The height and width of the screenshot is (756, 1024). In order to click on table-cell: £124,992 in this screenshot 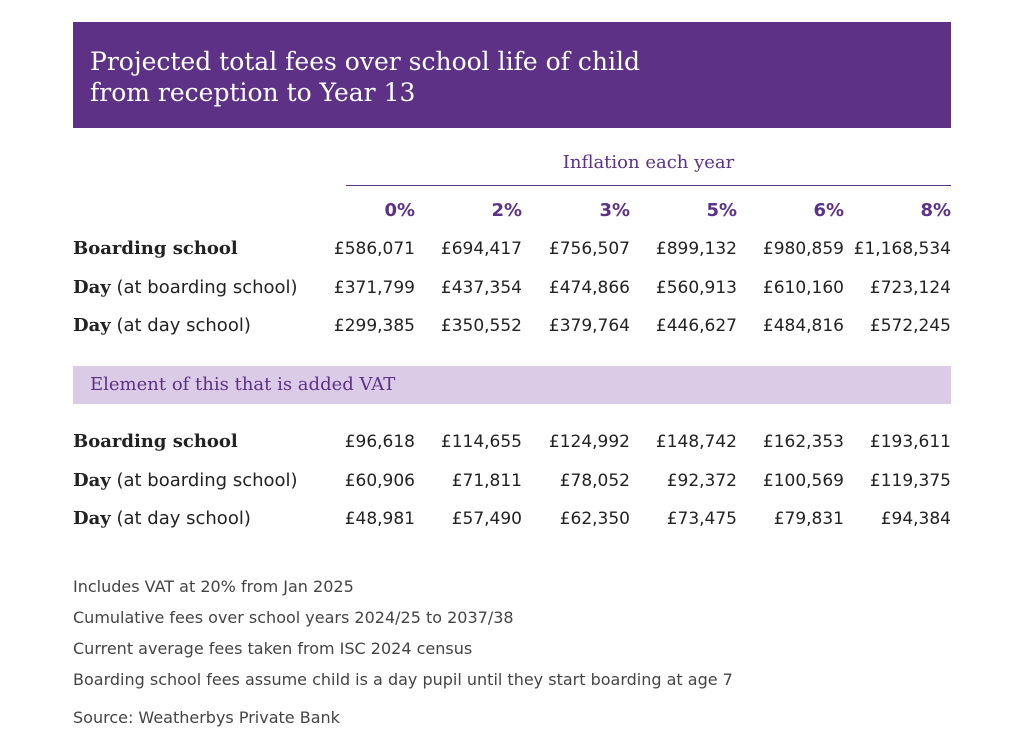, I will do `click(589, 442)`.